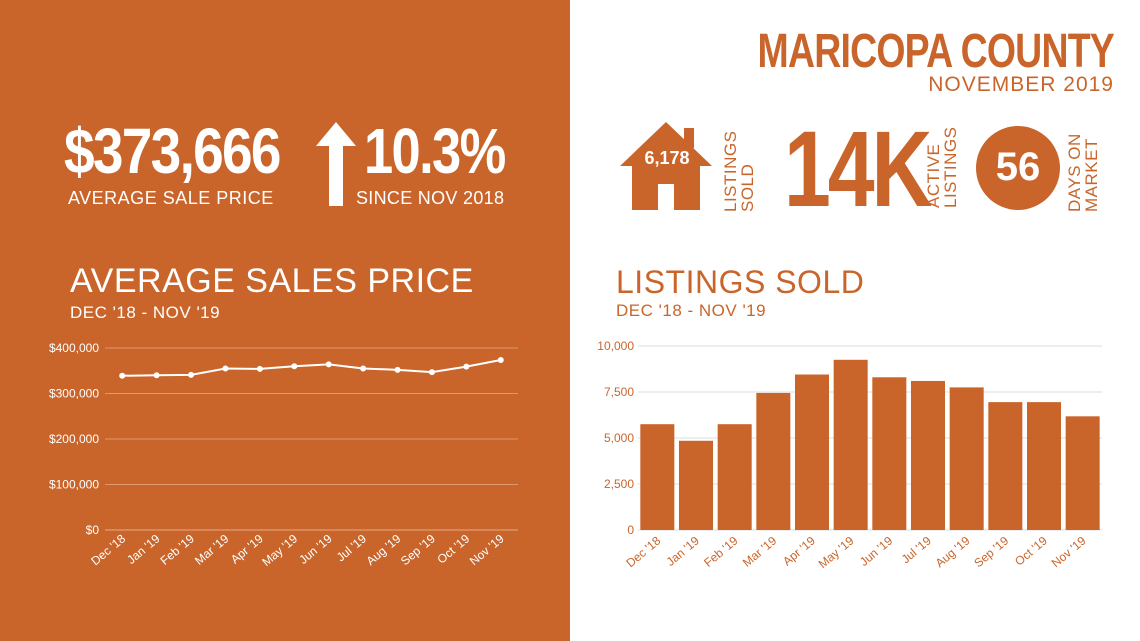  I want to click on x-tick-label: Jul '19, so click(917, 549).